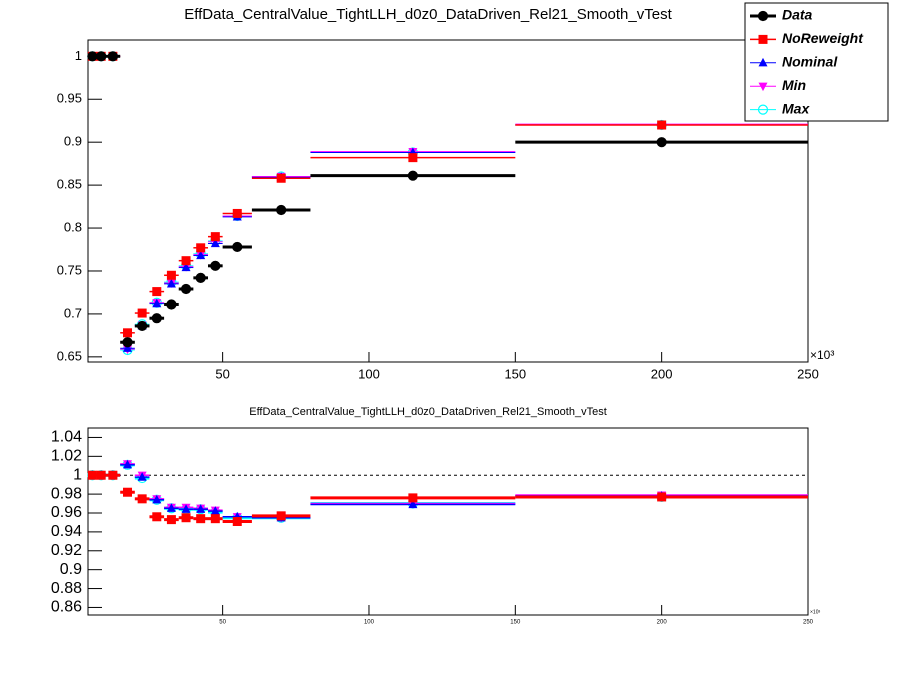 The height and width of the screenshot is (675, 898). Describe the element at coordinates (810, 62) in the screenshot. I see `legend-label: Nominal` at that location.